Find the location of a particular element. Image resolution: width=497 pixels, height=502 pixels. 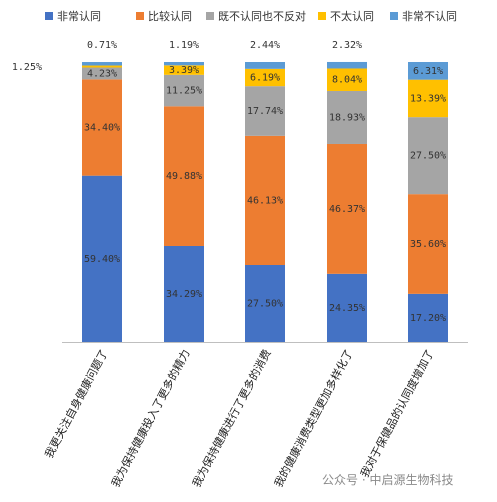

data-label-1-3: 3.39% is located at coordinates (184, 70).